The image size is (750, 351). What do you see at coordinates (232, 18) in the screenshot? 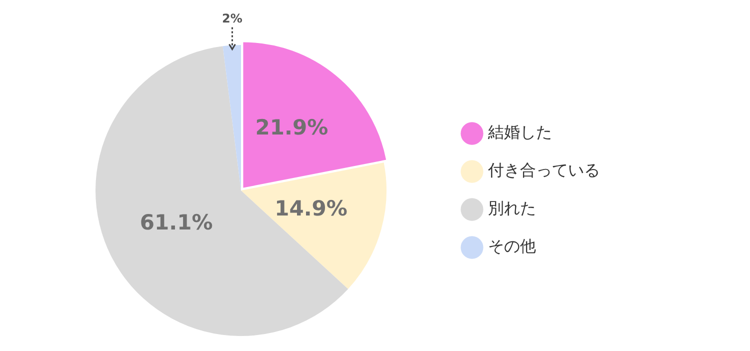
I see `data-label: 2%` at bounding box center [232, 18].